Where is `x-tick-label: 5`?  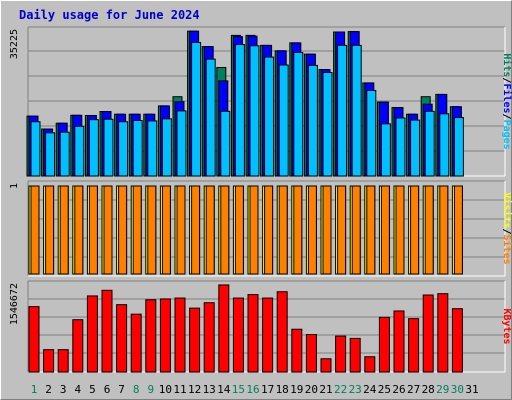
x-tick-label: 5 is located at coordinates (92, 389).